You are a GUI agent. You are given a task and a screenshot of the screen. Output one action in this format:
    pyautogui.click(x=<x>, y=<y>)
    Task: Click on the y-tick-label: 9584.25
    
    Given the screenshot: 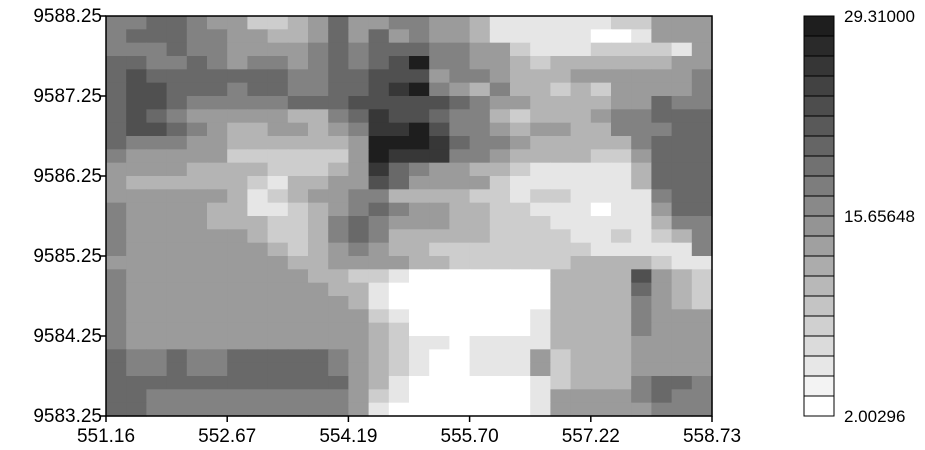 What is the action you would take?
    pyautogui.click(x=67, y=336)
    